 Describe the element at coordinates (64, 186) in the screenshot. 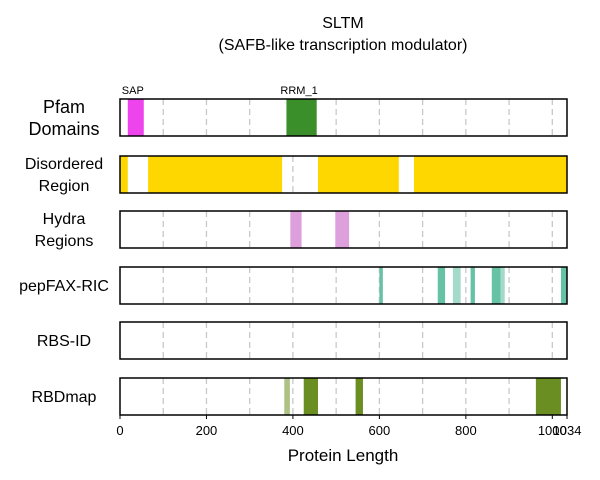

I see `track-label: Region` at that location.